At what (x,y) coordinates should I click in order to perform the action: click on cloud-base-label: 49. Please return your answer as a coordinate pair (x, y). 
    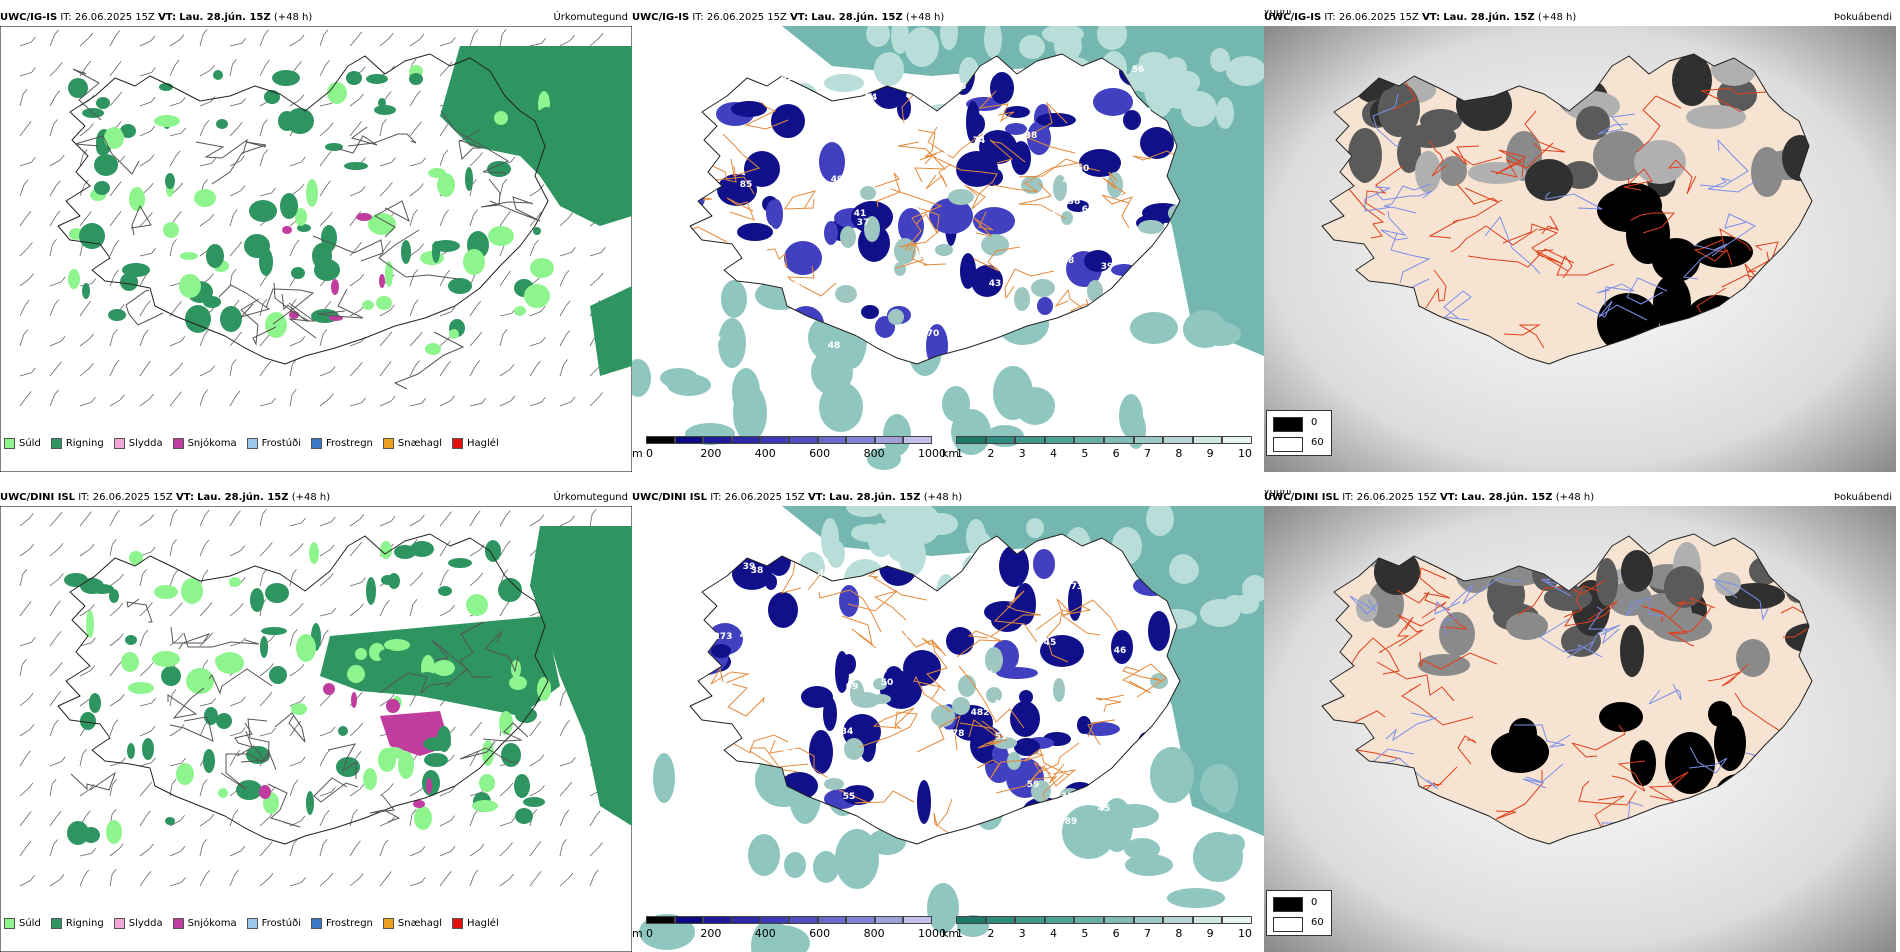
    Looking at the image, I should click on (837, 180).